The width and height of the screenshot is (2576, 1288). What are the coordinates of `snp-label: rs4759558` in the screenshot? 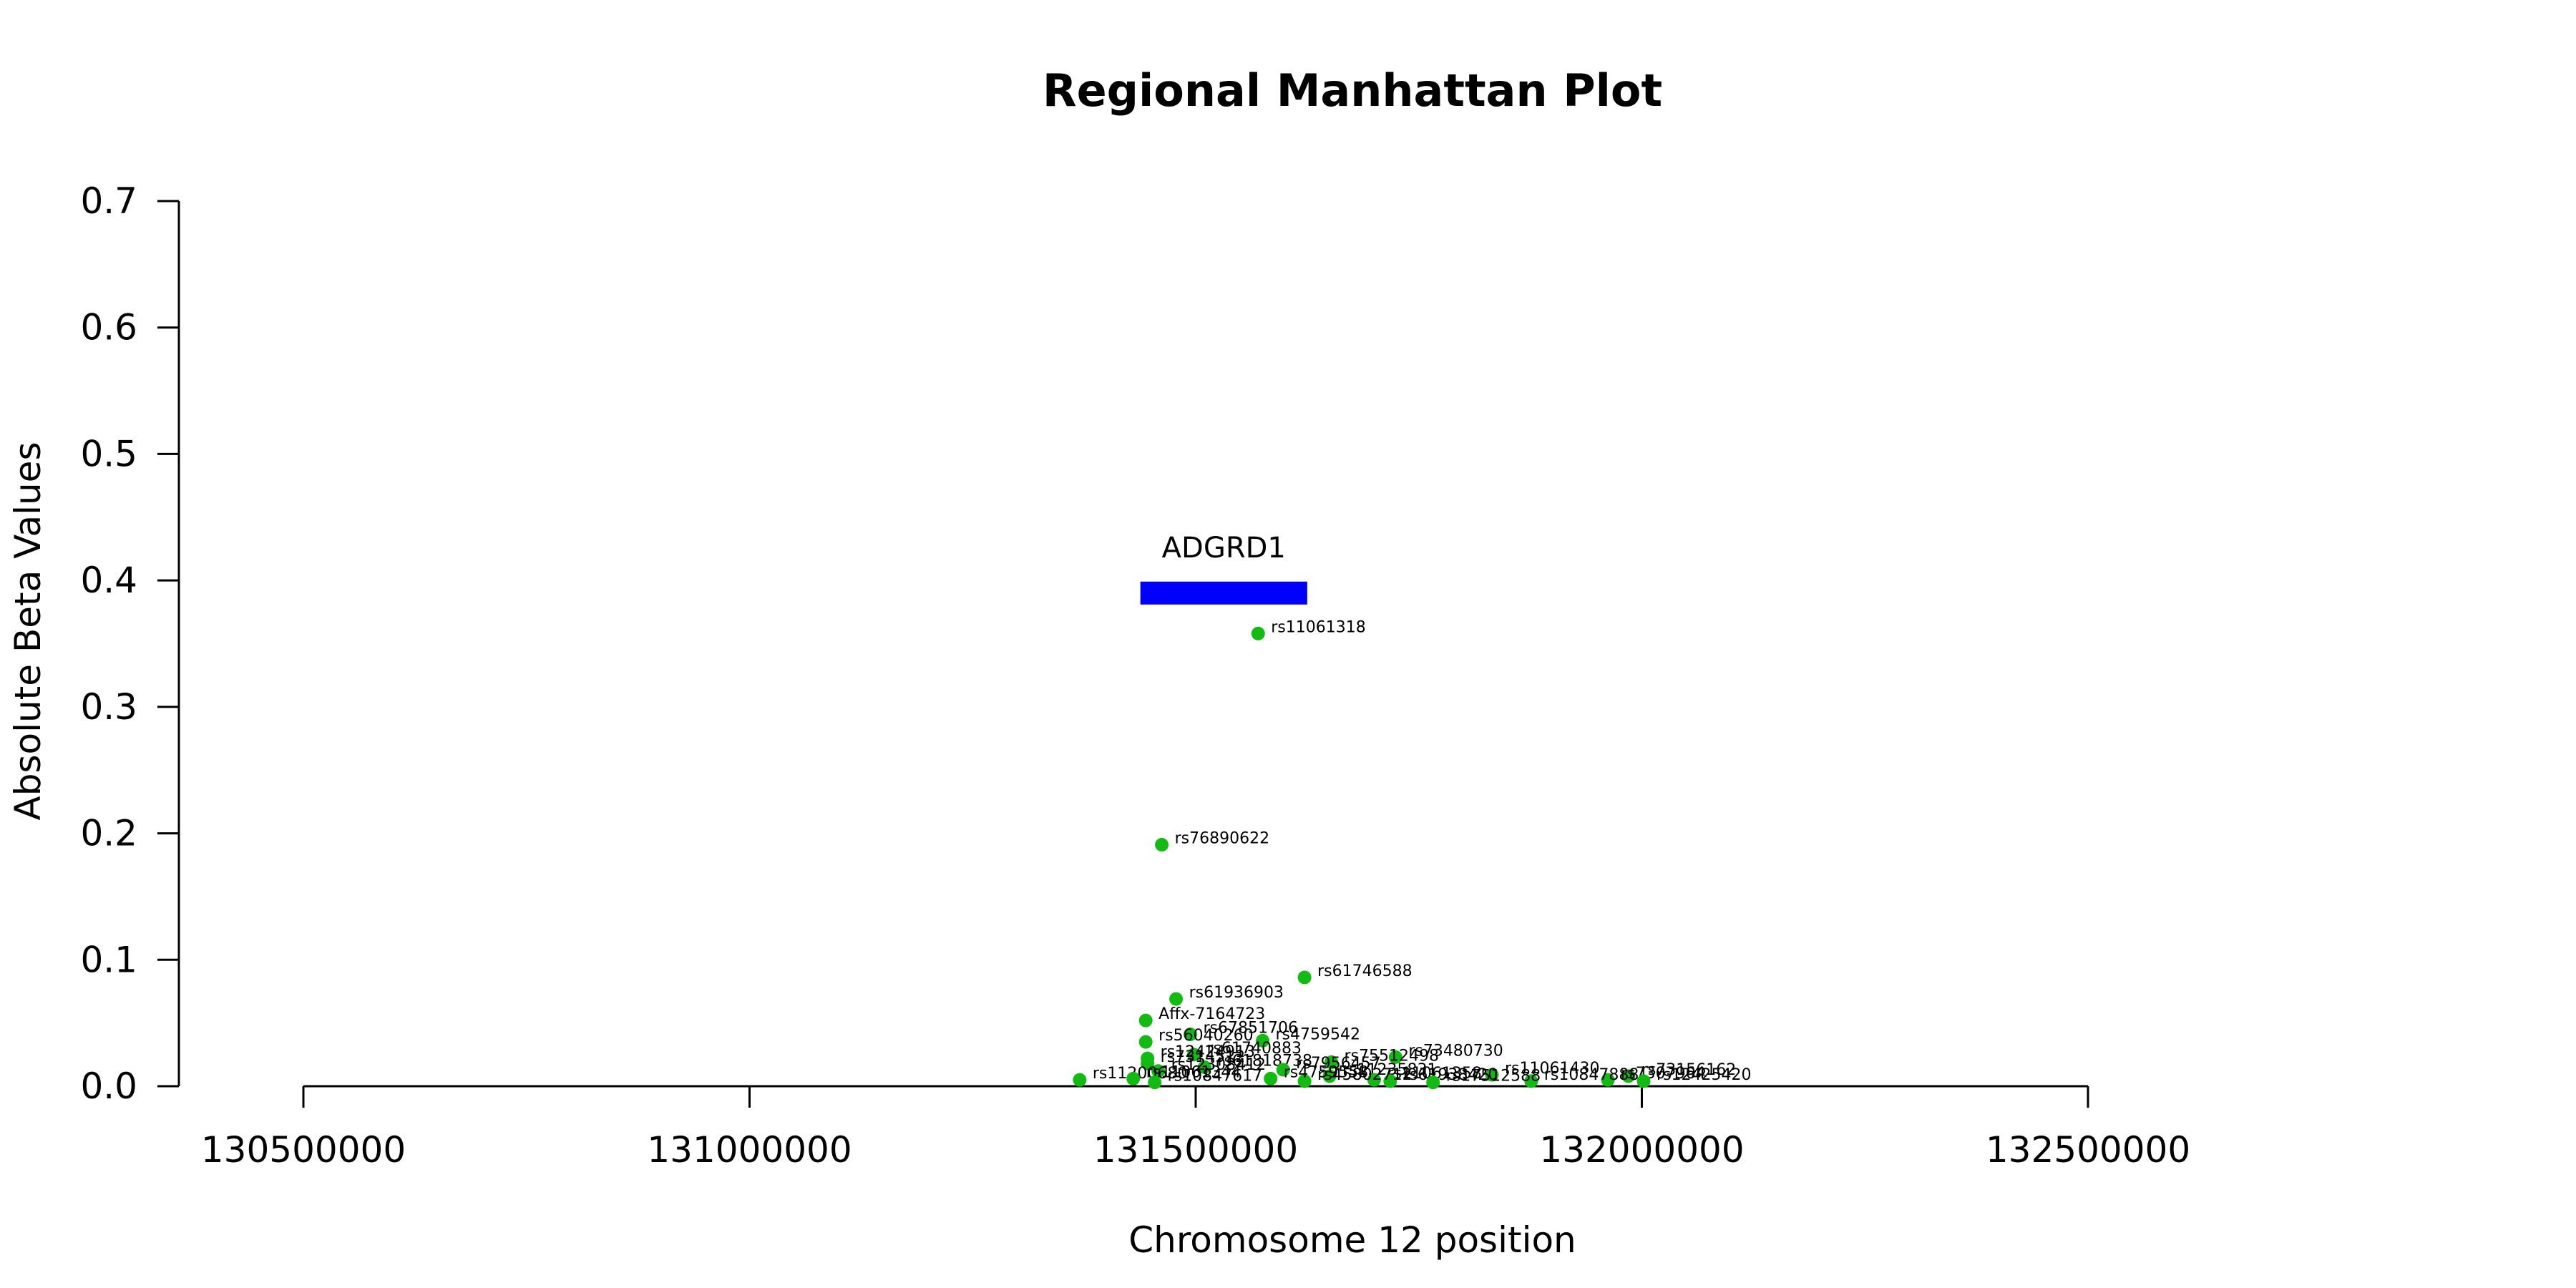 It's located at (1326, 1072).